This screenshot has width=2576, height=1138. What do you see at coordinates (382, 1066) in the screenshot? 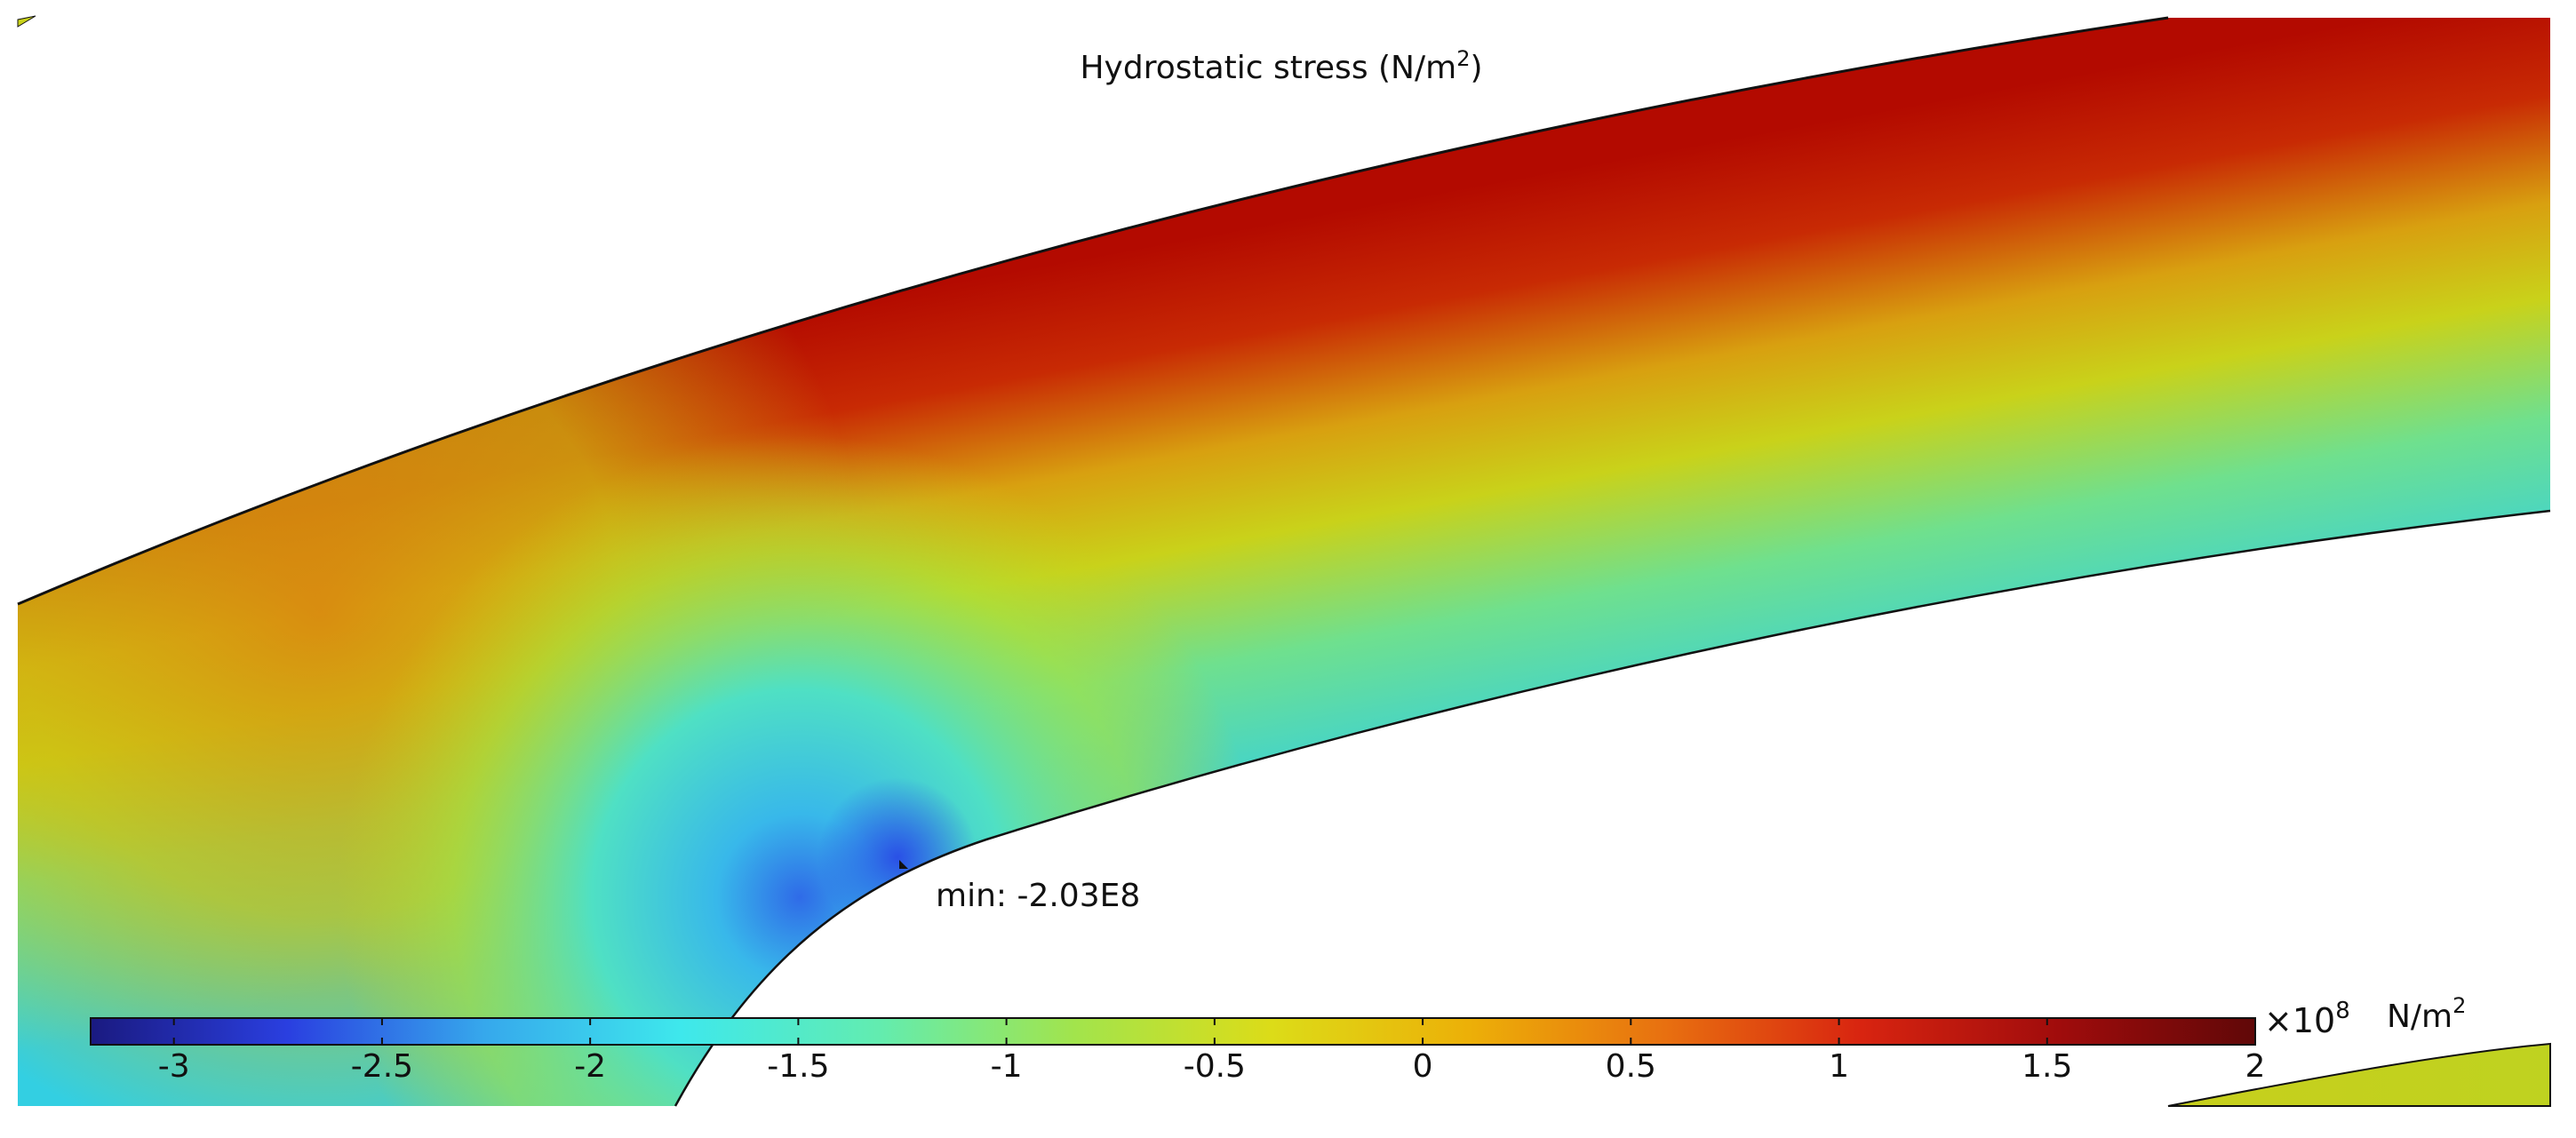
I see `colorbar-tick-label: -2.5` at bounding box center [382, 1066].